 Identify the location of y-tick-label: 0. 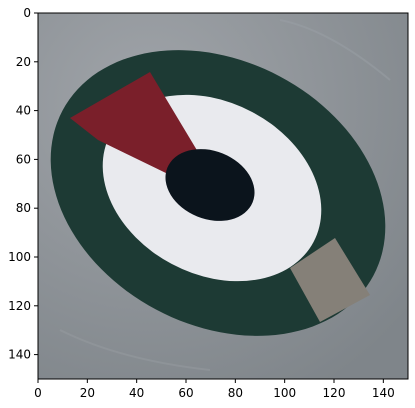
(27, 13).